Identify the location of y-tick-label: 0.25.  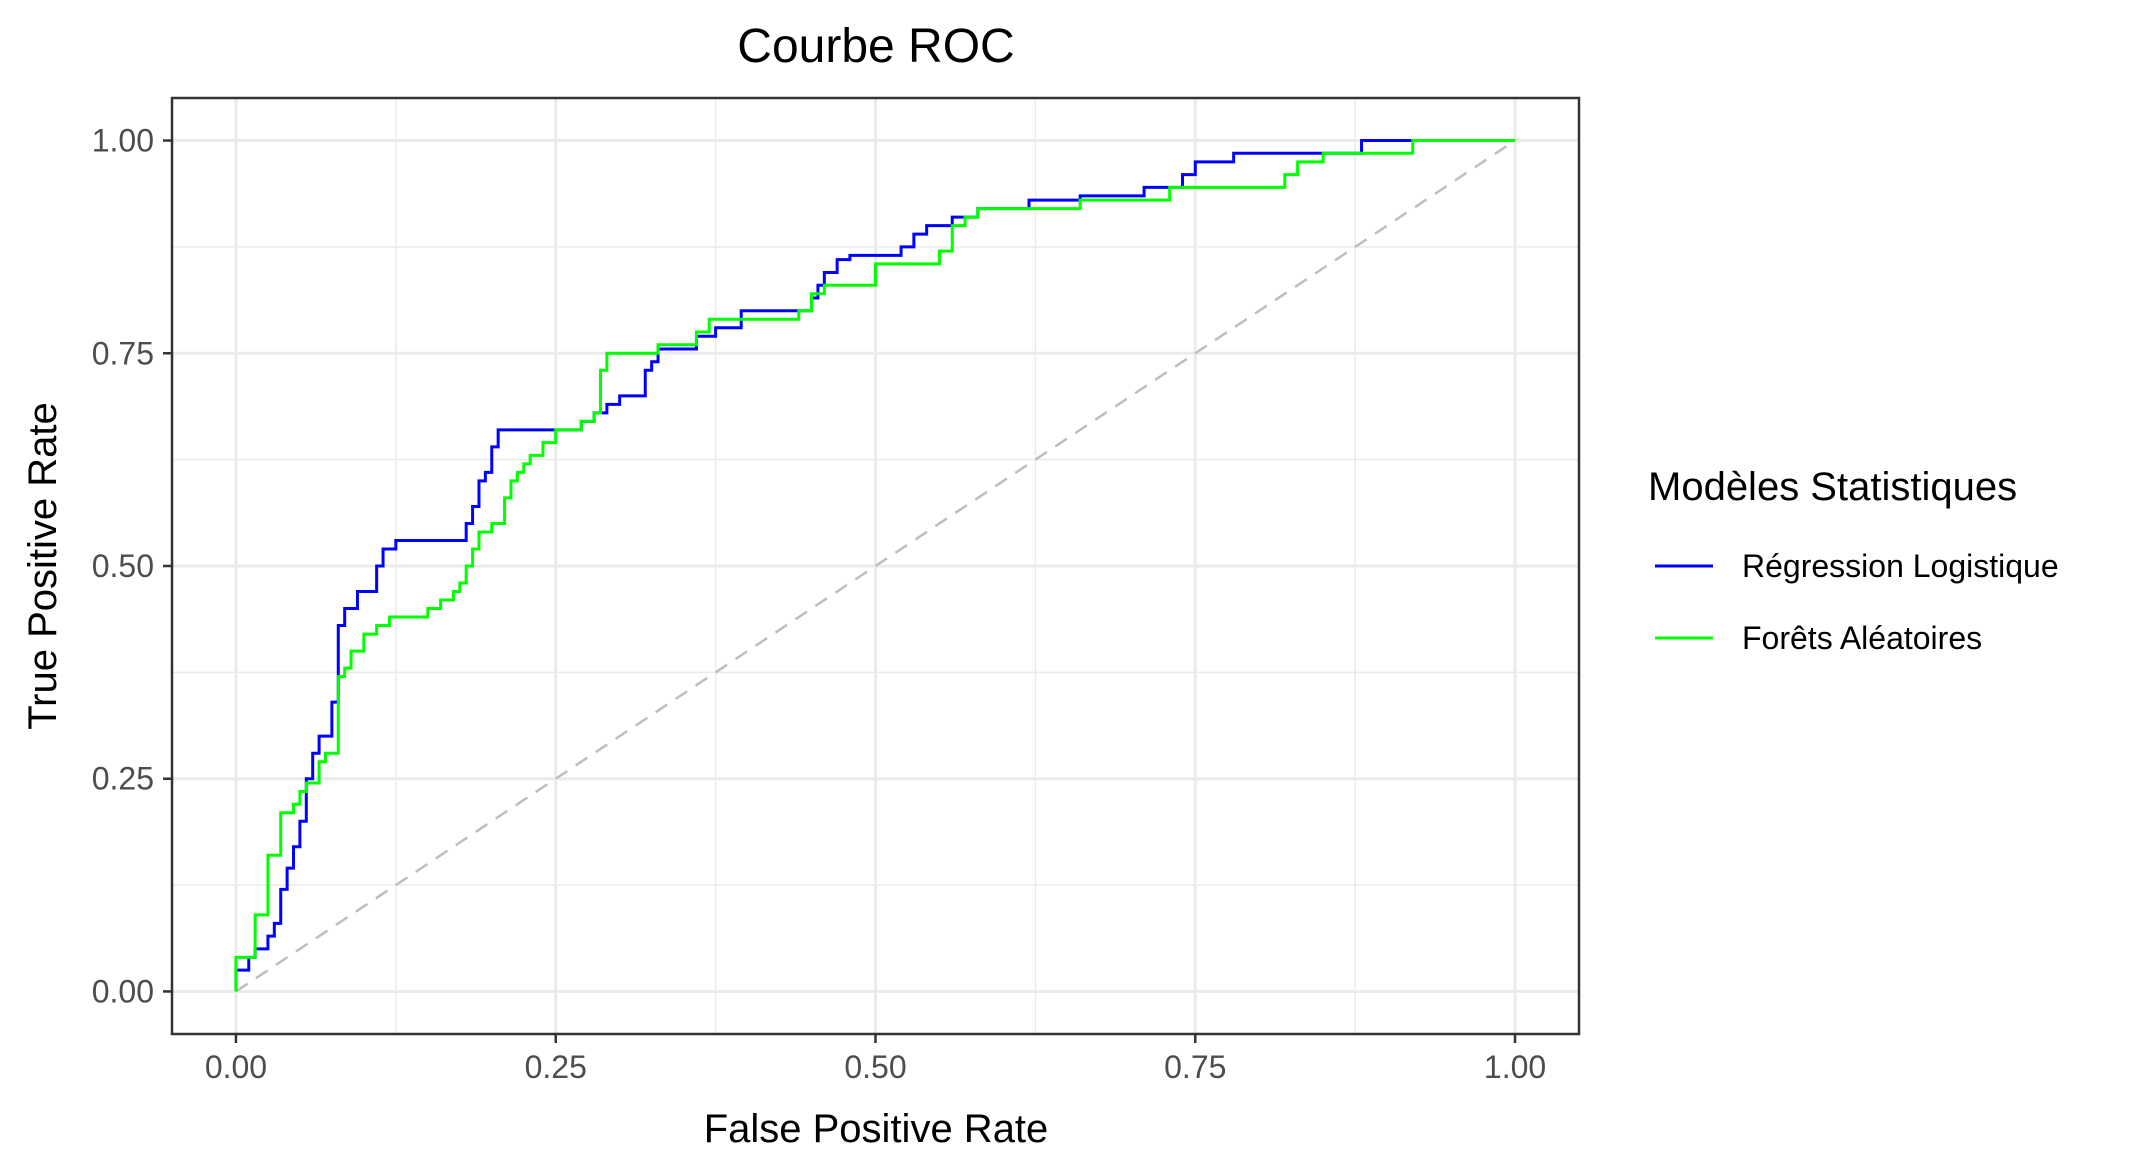
(123, 779).